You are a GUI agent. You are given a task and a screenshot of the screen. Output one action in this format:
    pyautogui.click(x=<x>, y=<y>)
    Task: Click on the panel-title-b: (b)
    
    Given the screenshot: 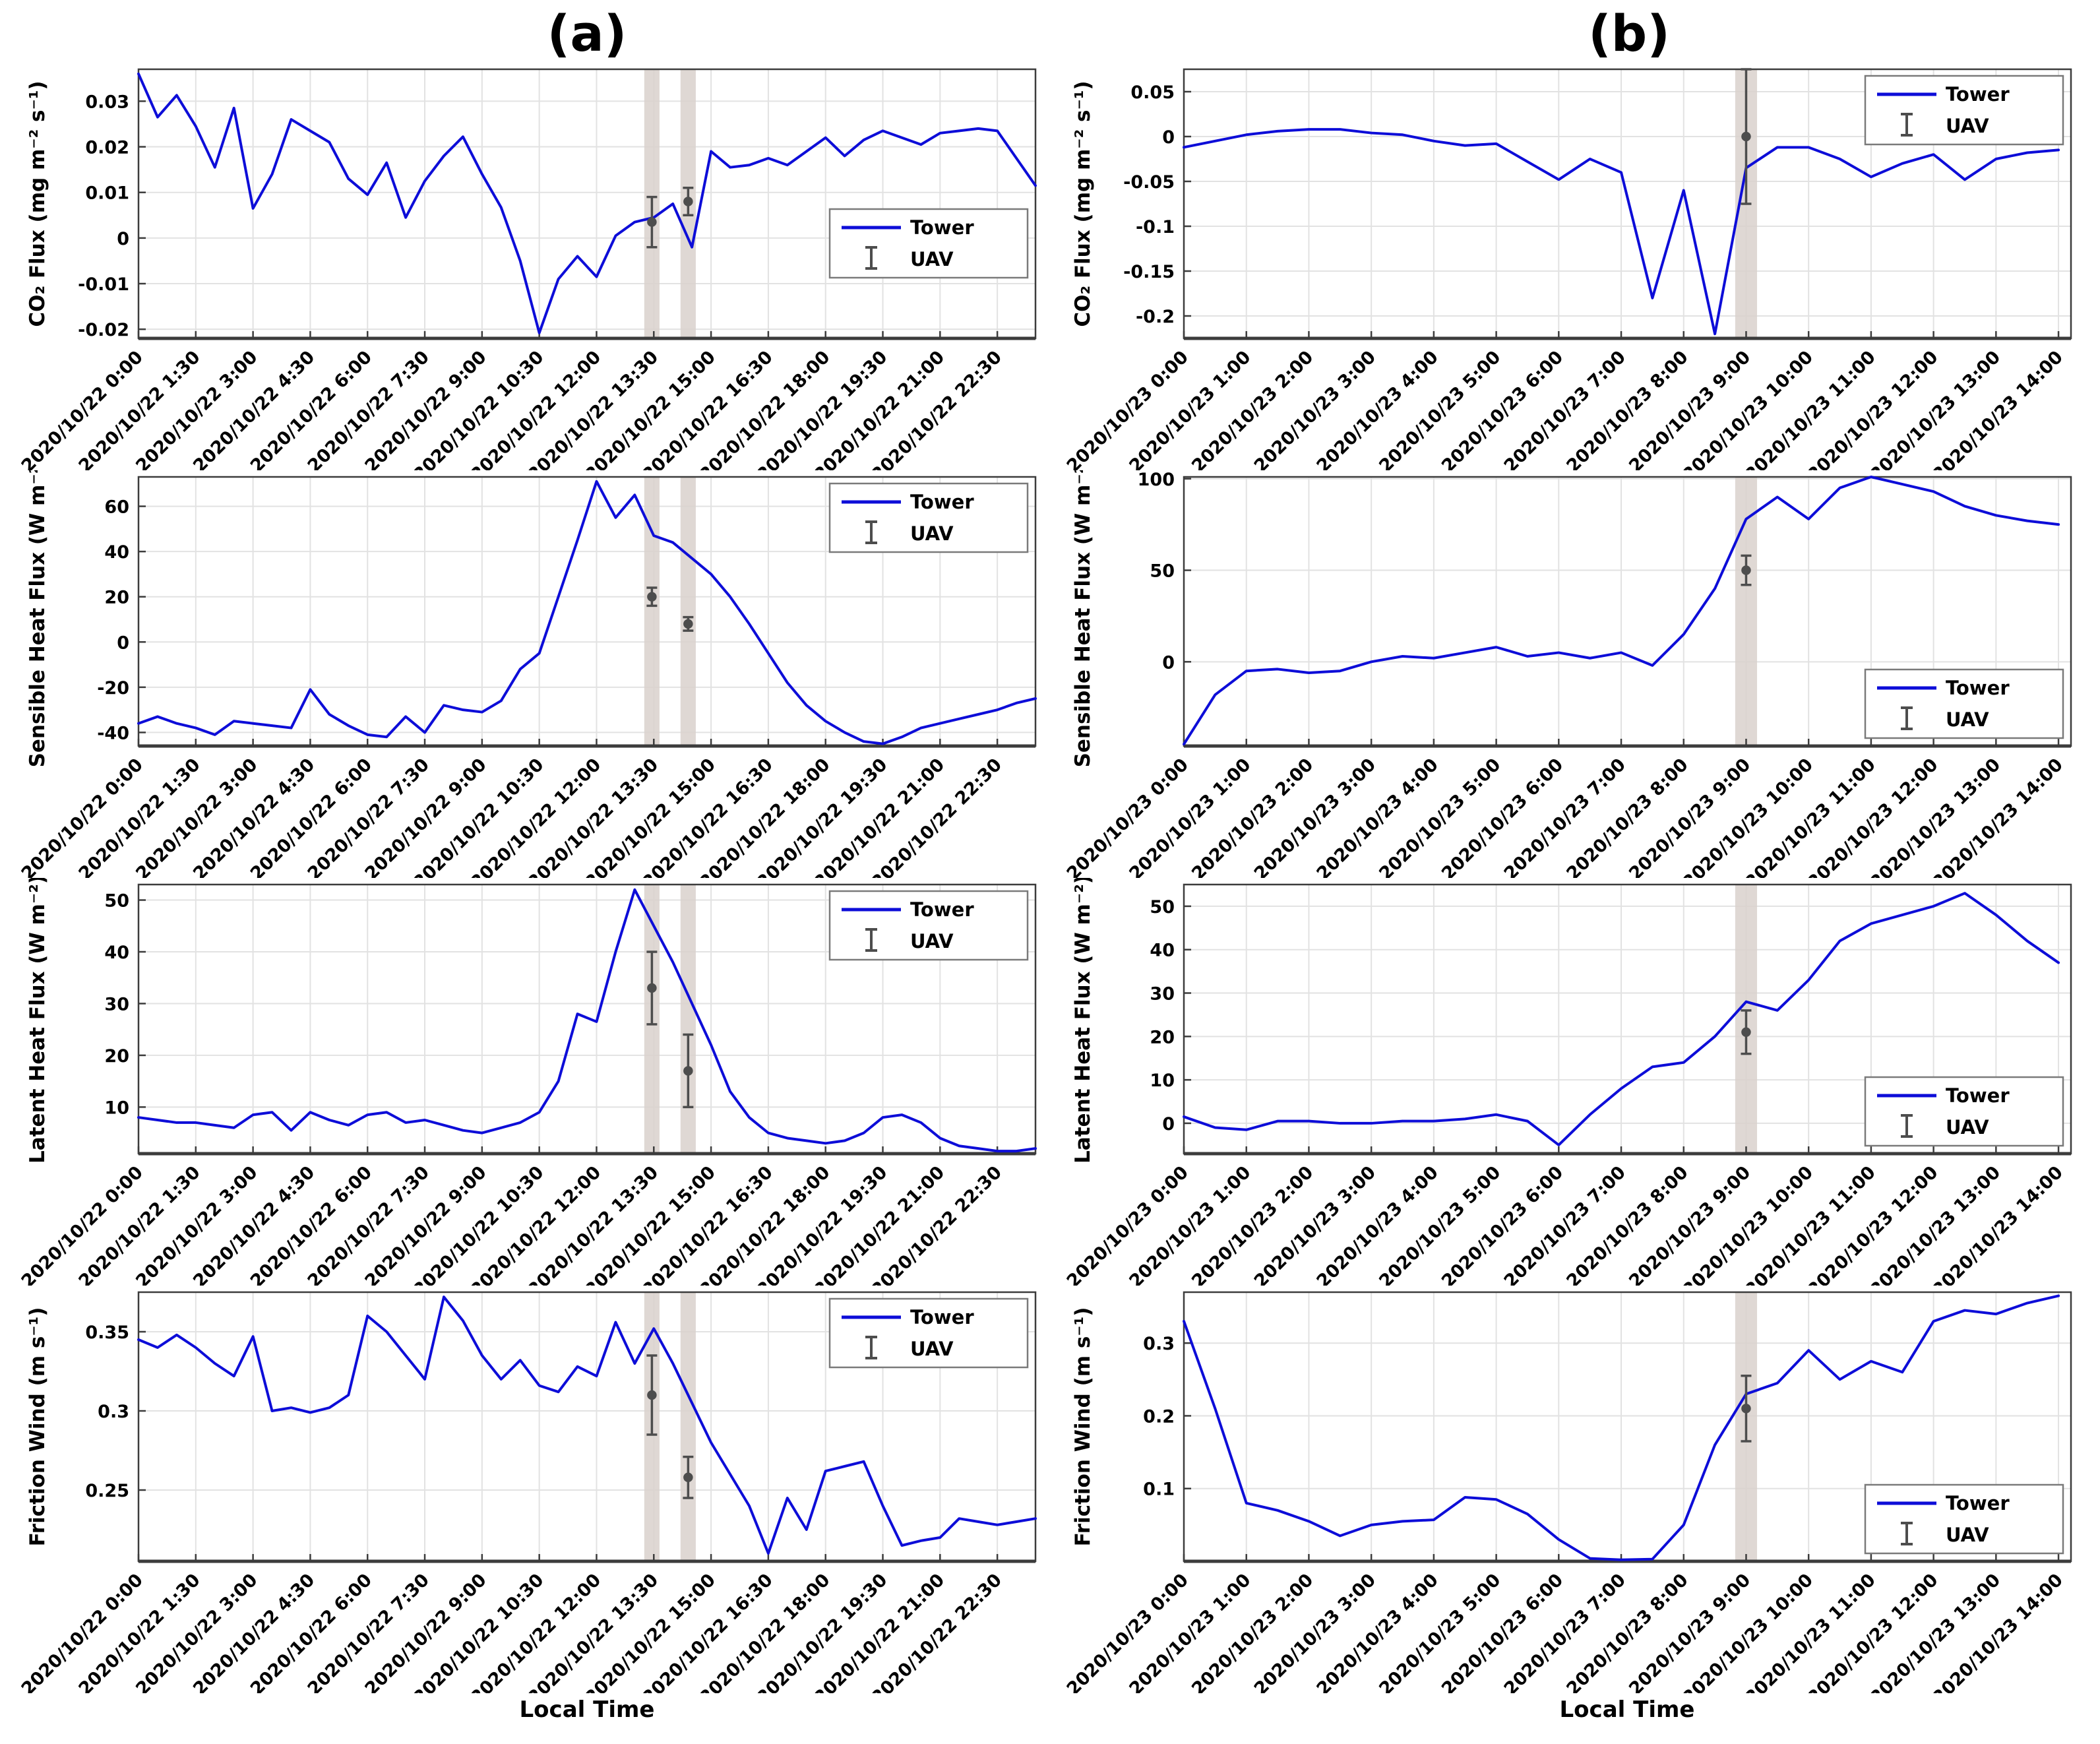 What is the action you would take?
    pyautogui.click(x=1629, y=33)
    